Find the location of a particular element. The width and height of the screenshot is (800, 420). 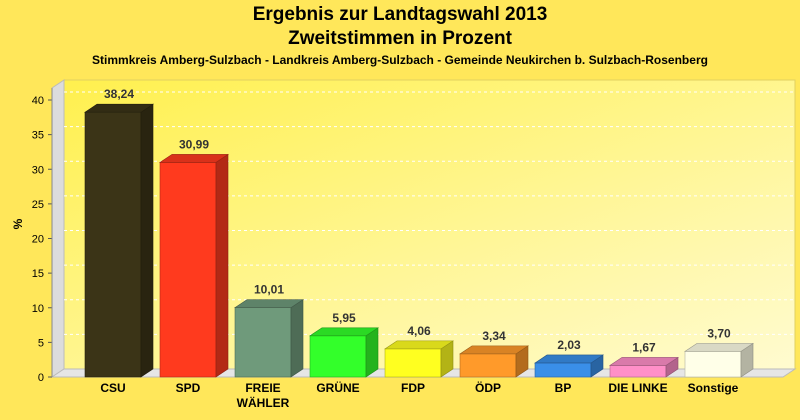

bar: 4,06 is located at coordinates (419, 351).